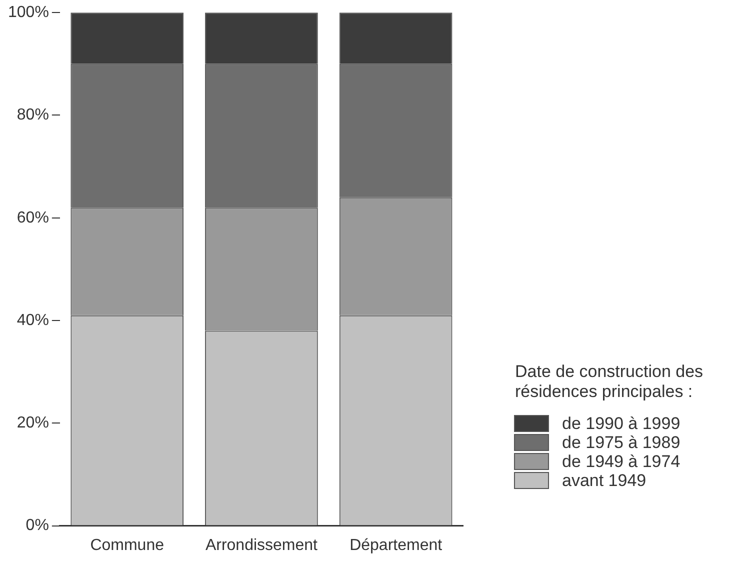 The width and height of the screenshot is (733, 575). Describe the element at coordinates (32, 115) in the screenshot. I see `y-tick-label: 80%` at that location.